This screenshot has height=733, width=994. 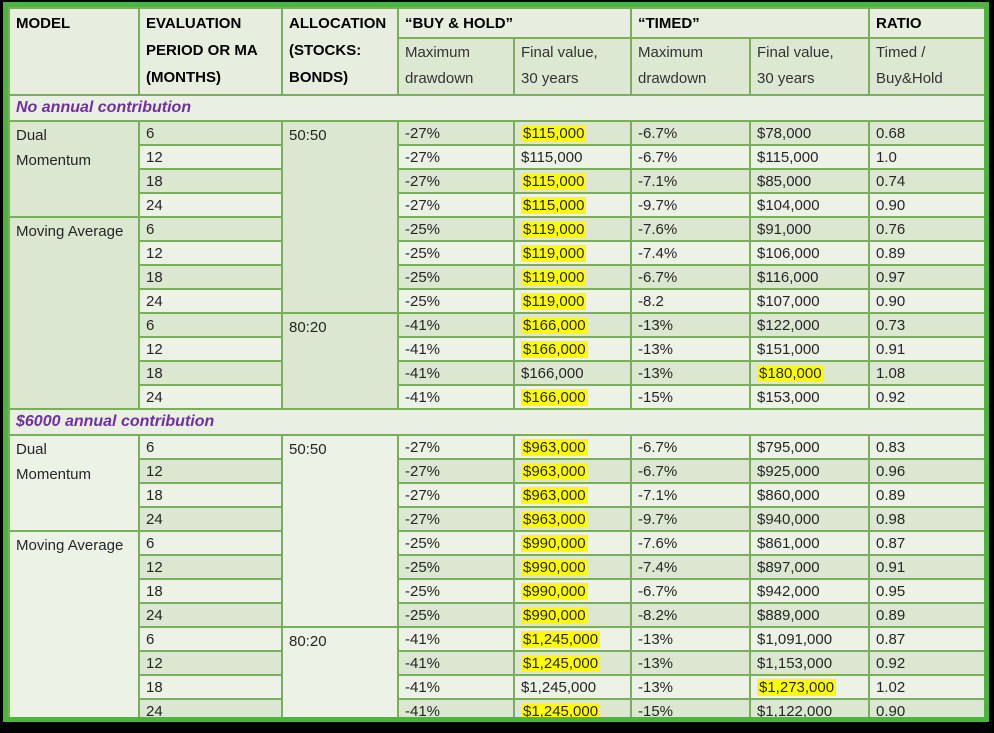 What do you see at coordinates (210, 51) in the screenshot?
I see `header-evaluation-period: EVALUATION PERIOD OR MA (MONTHS)` at bounding box center [210, 51].